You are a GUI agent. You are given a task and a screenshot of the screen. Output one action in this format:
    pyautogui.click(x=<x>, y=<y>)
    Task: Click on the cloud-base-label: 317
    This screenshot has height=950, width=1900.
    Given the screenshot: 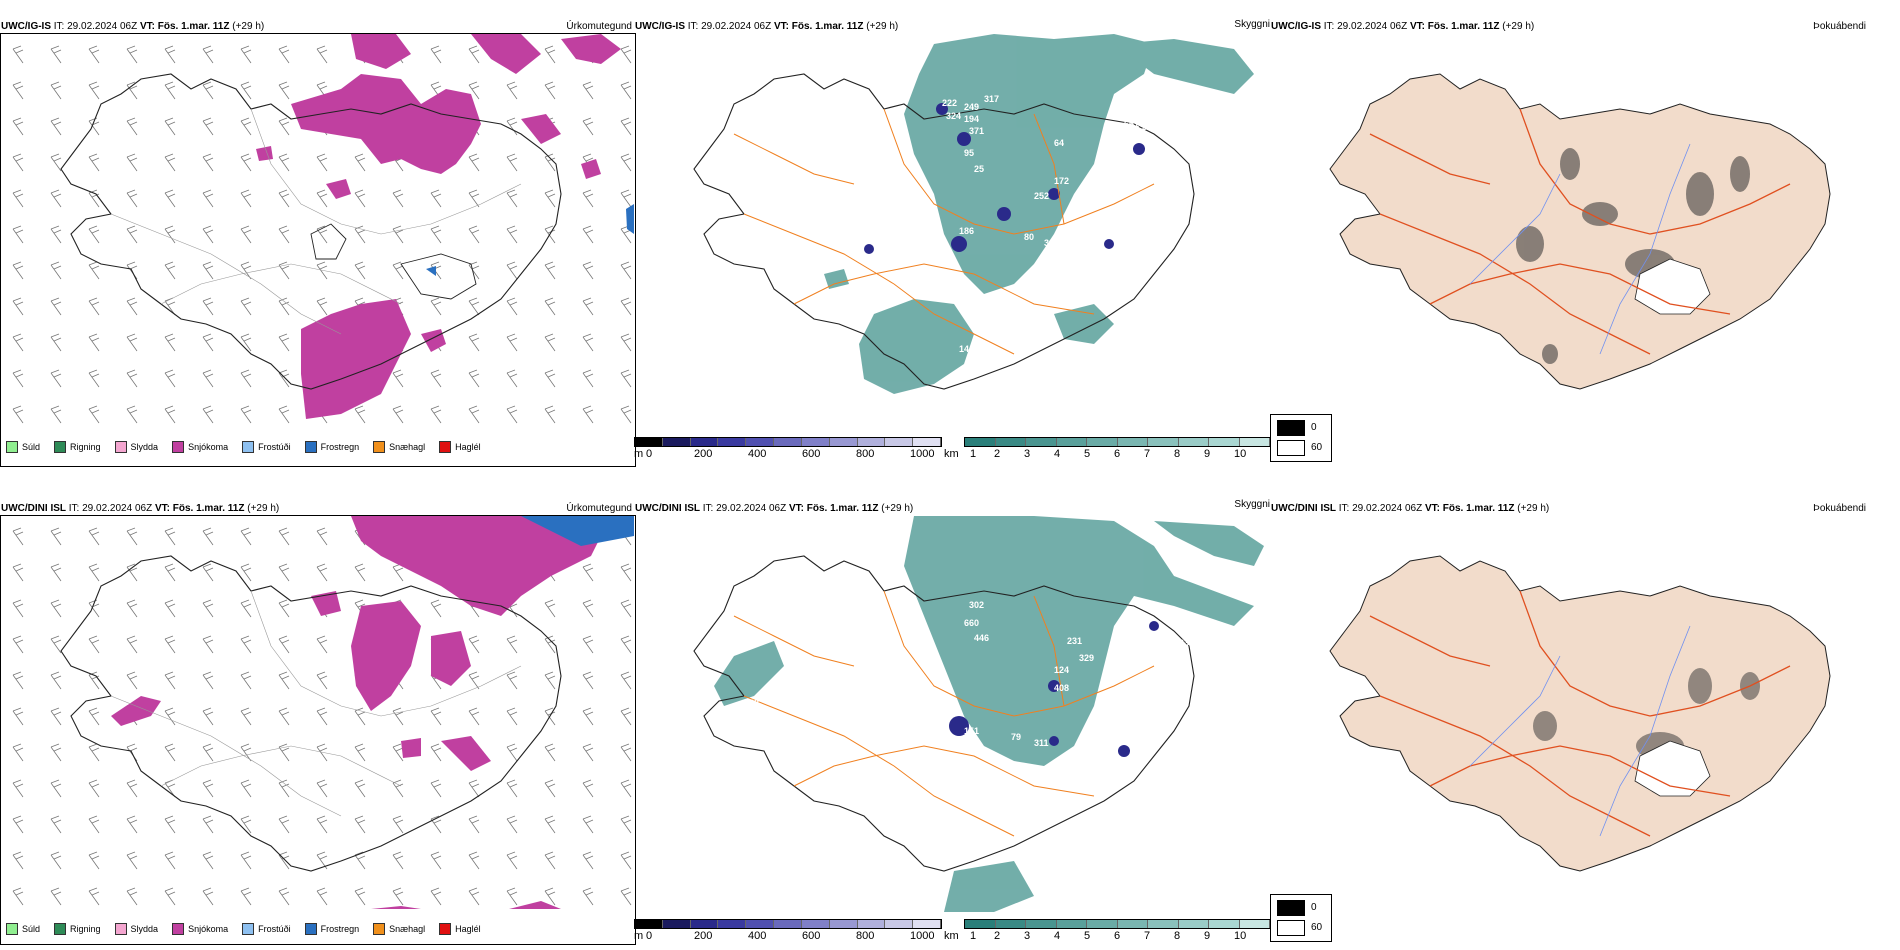 What is the action you would take?
    pyautogui.click(x=991, y=99)
    